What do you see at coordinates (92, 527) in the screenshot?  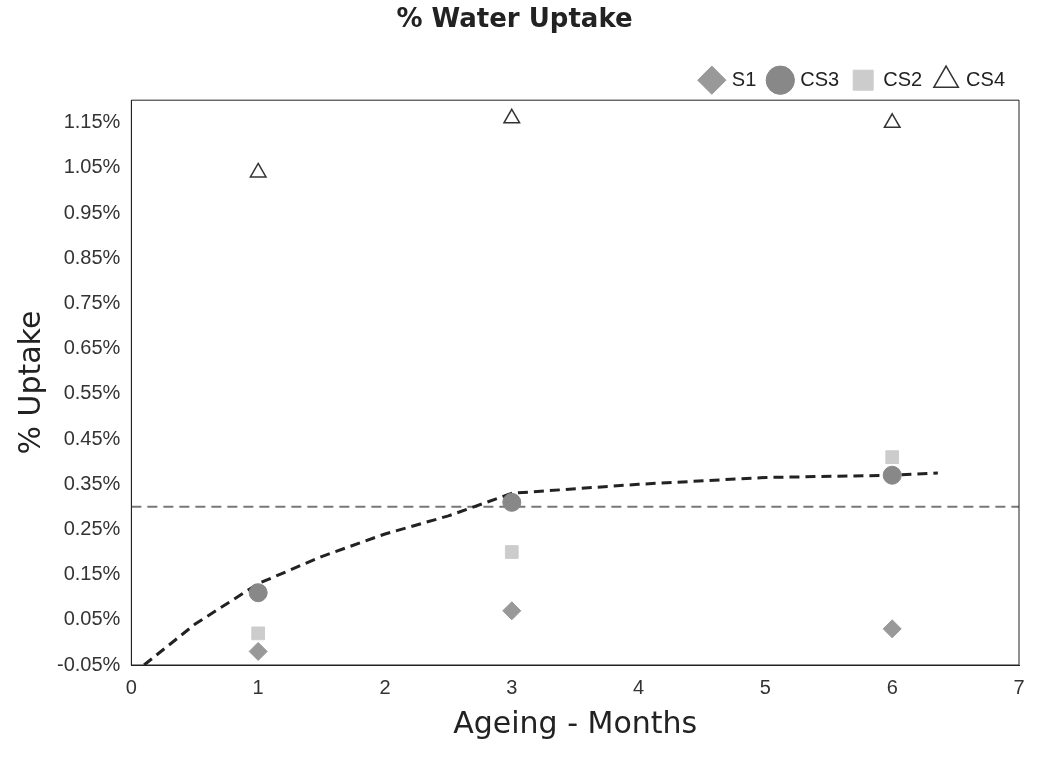 I see `y-tick-label: 0.25%` at bounding box center [92, 527].